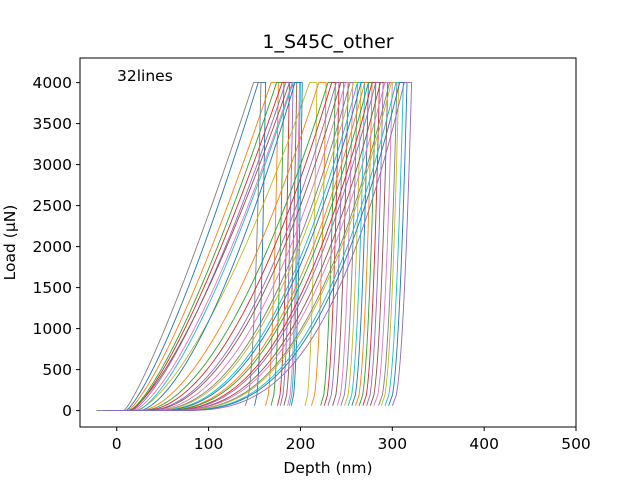 The image size is (640, 480). Describe the element at coordinates (52, 329) in the screenshot. I see `y-tick-label: 1000` at that location.